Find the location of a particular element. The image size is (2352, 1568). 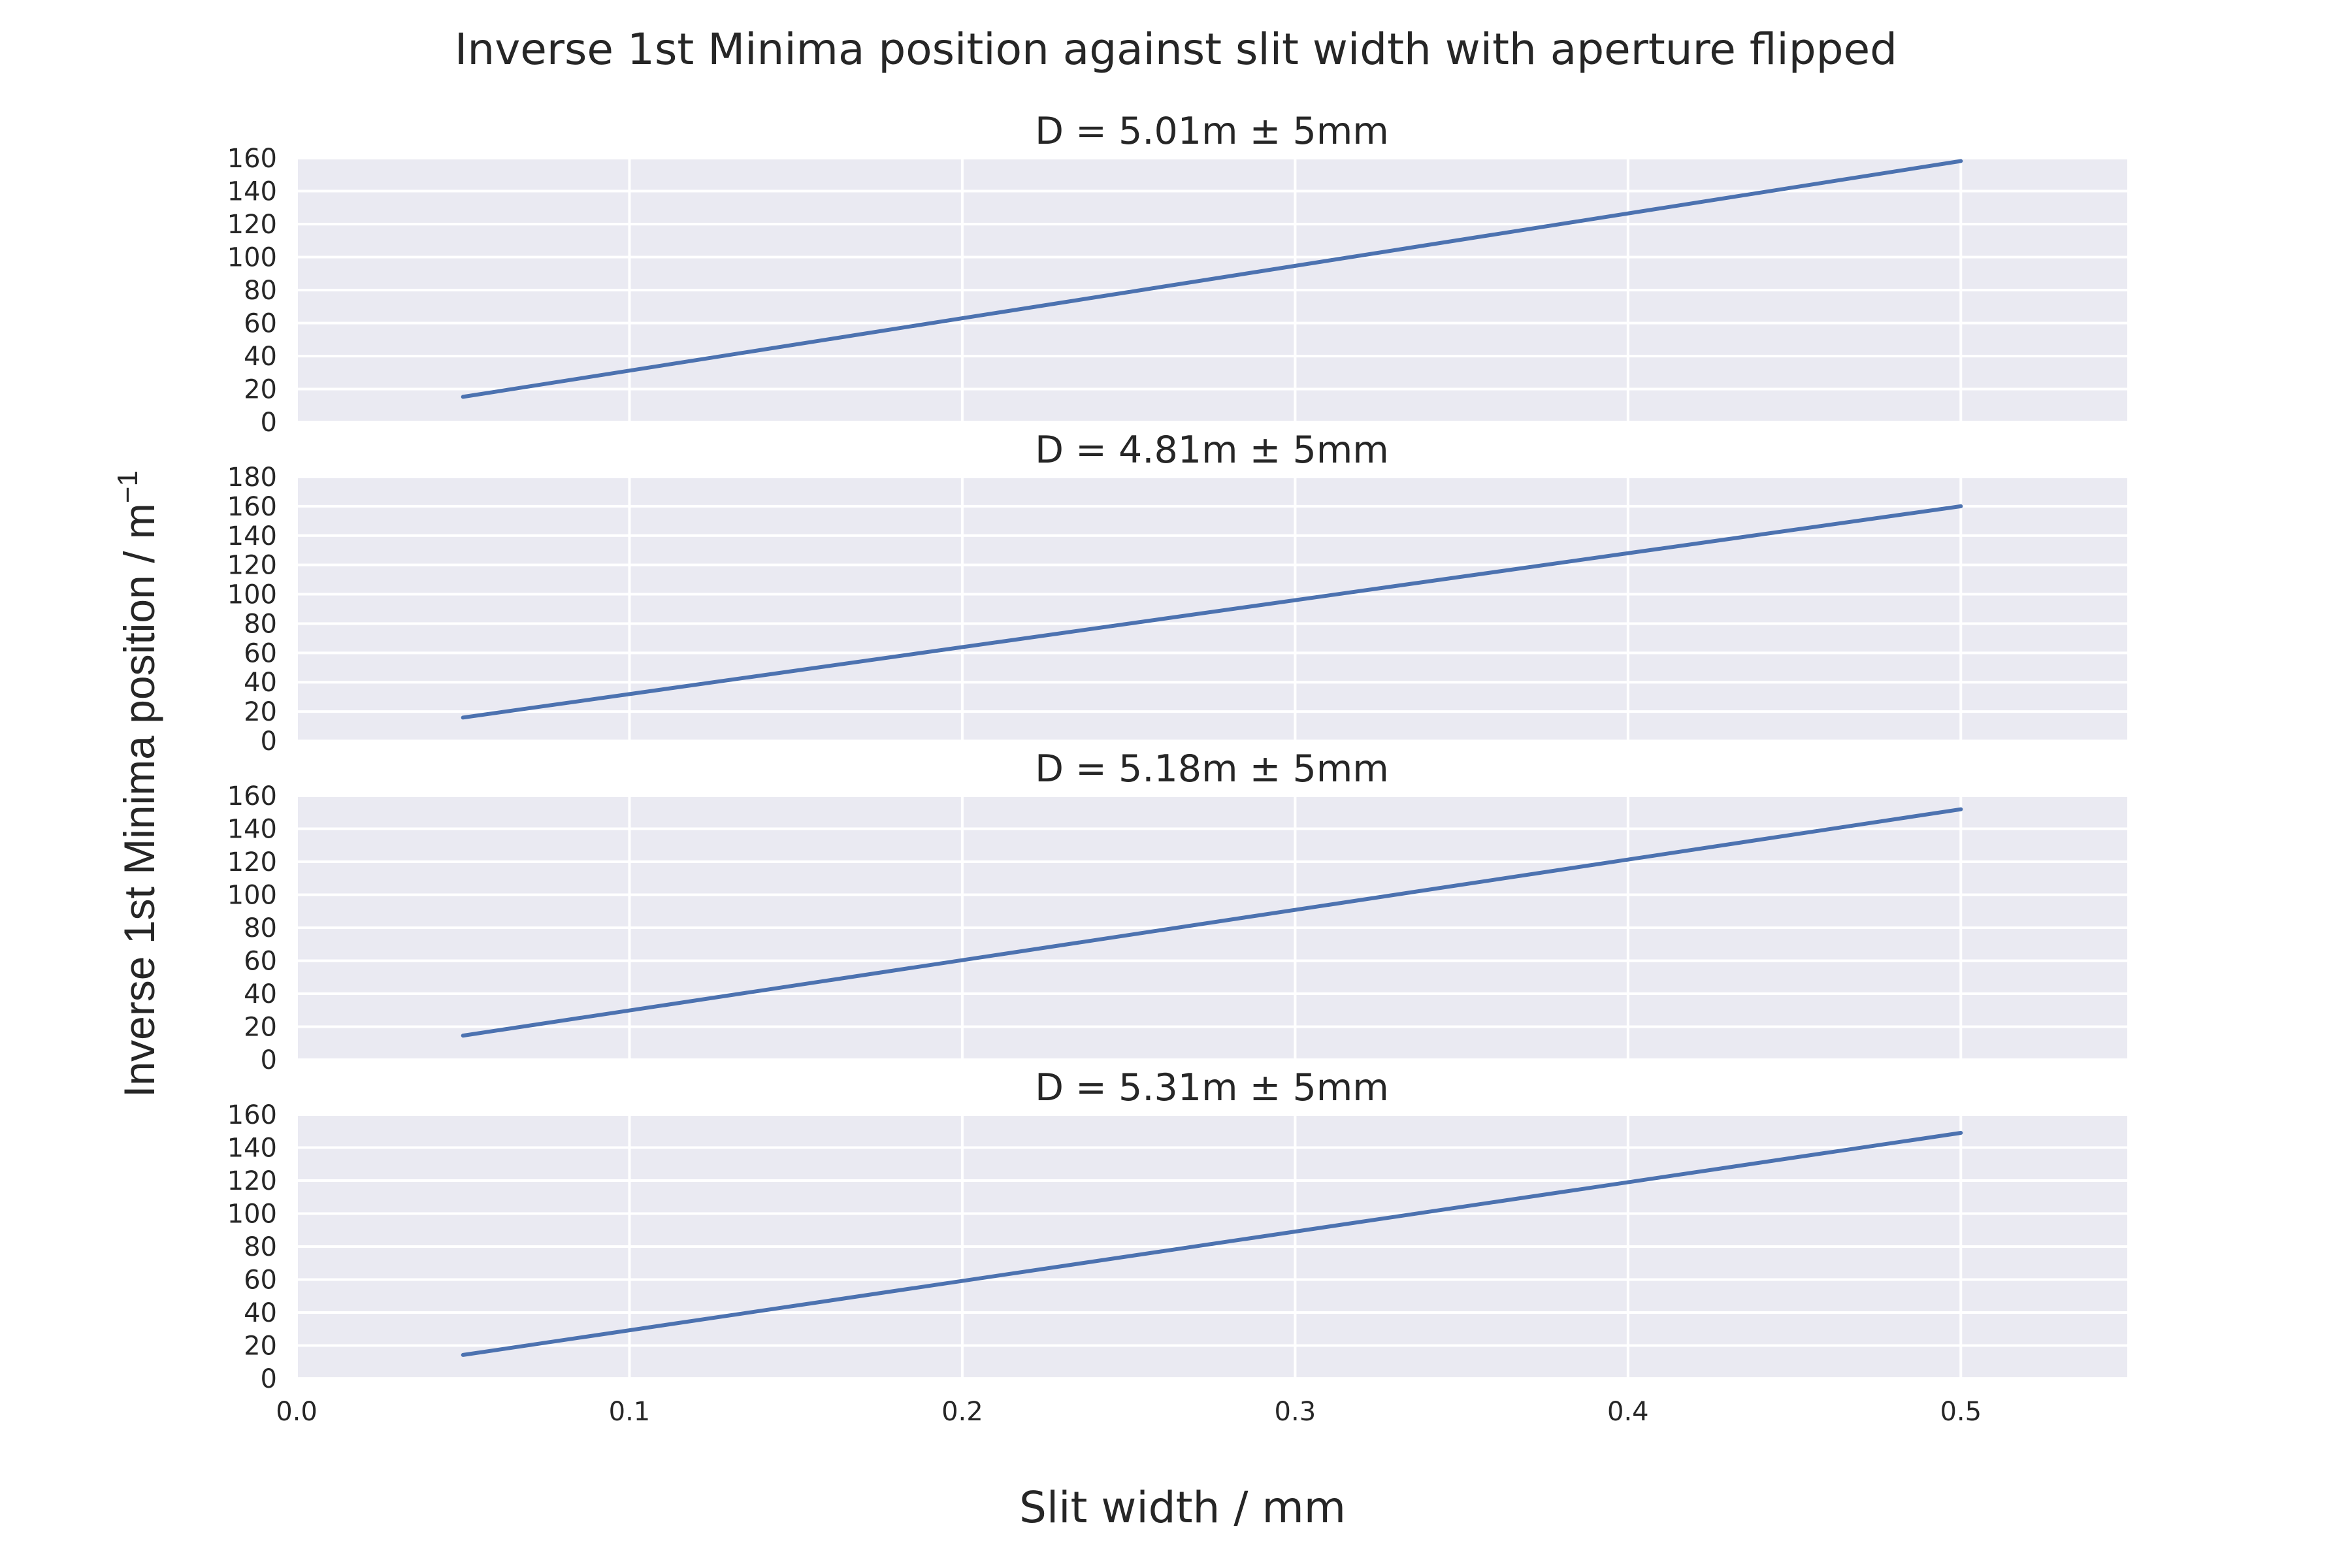

panel-title-1: D = 5.01m ± 5mm is located at coordinates (1212, 131).